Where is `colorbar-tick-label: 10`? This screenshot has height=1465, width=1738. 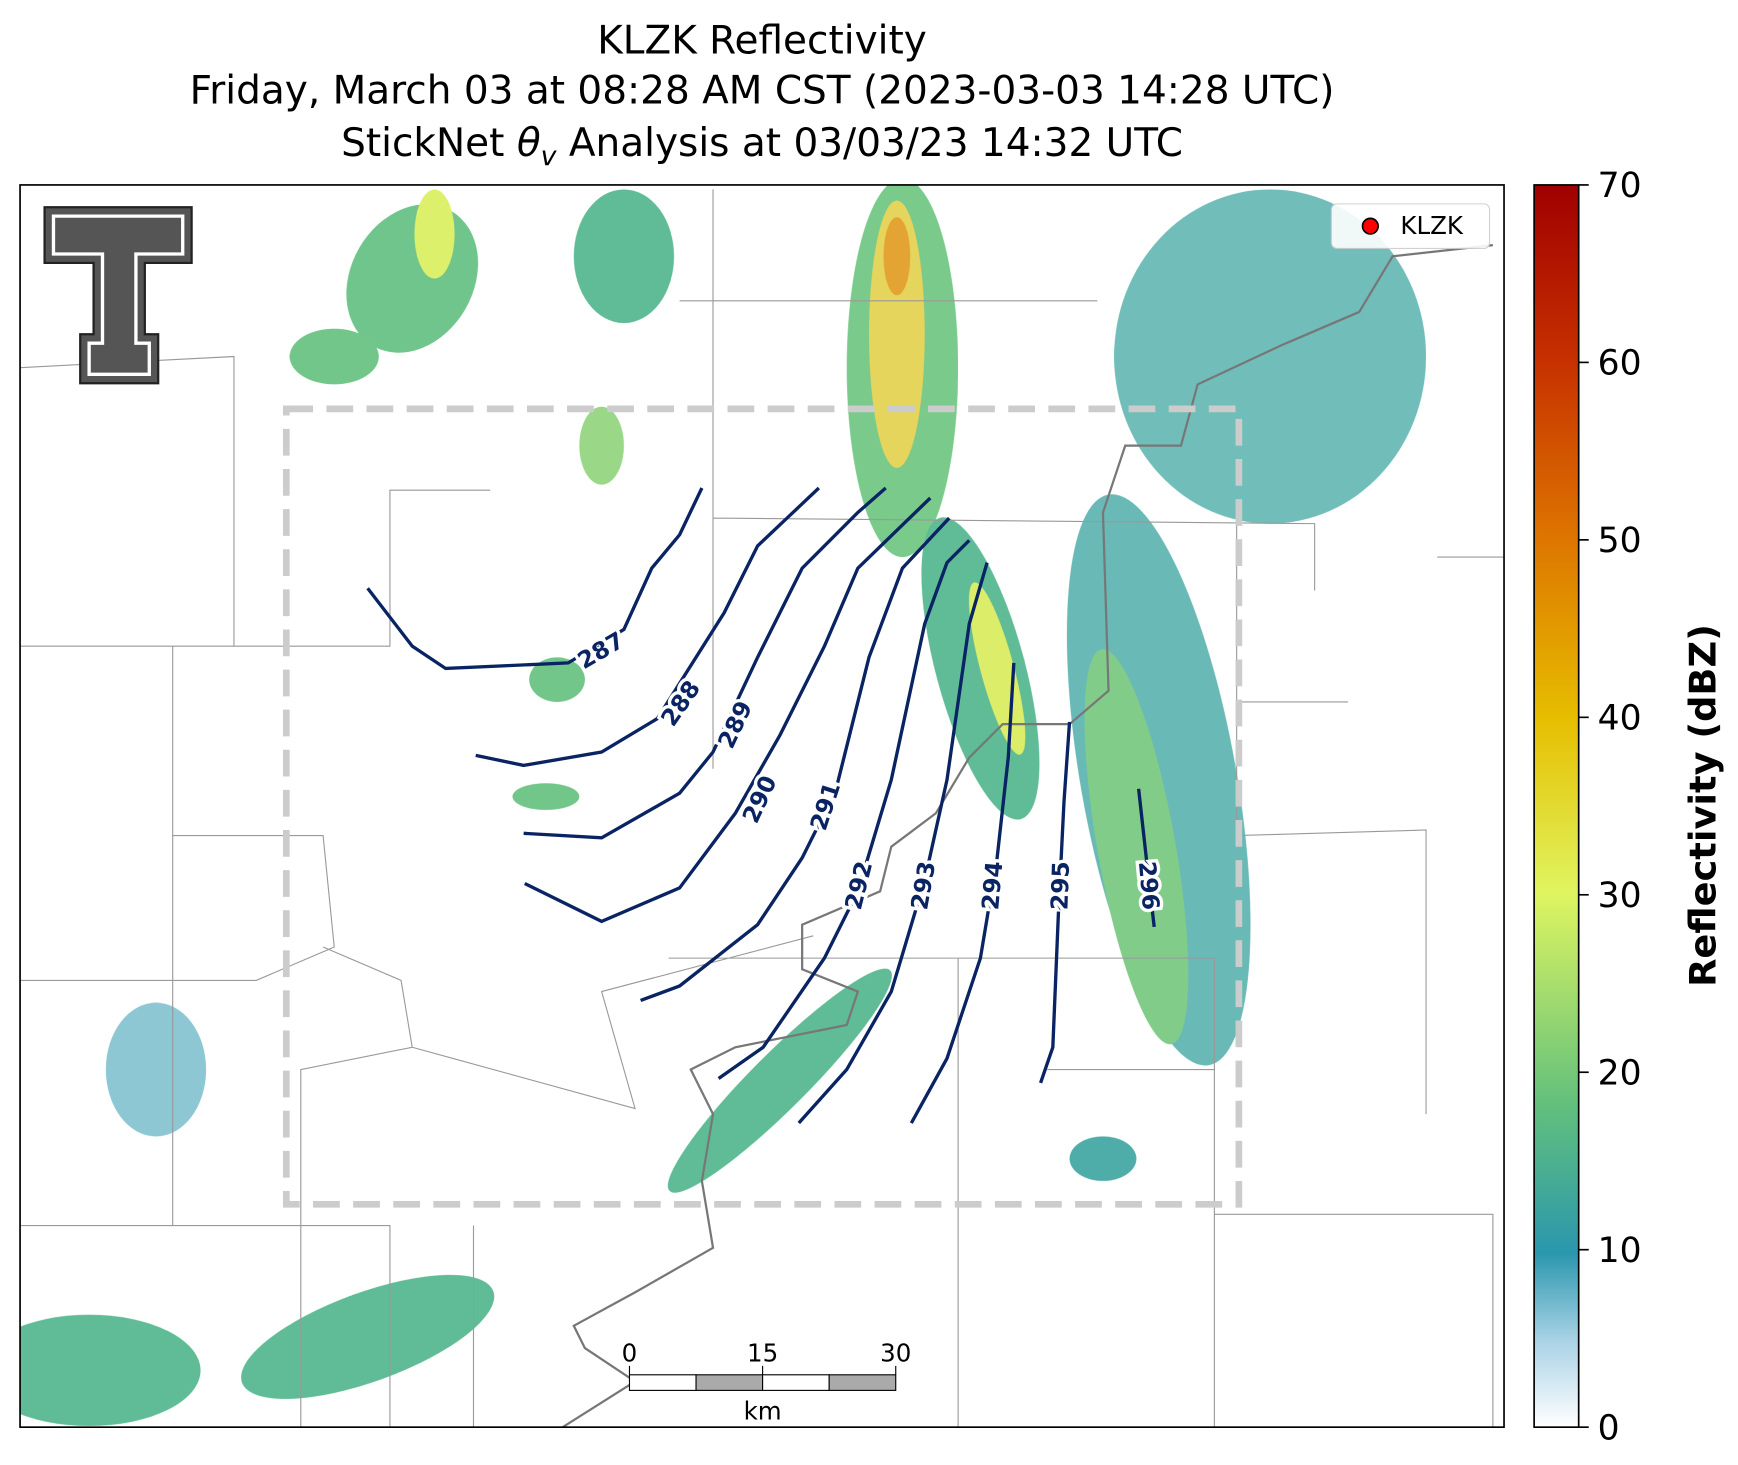
colorbar-tick-label: 10 is located at coordinates (1620, 1251).